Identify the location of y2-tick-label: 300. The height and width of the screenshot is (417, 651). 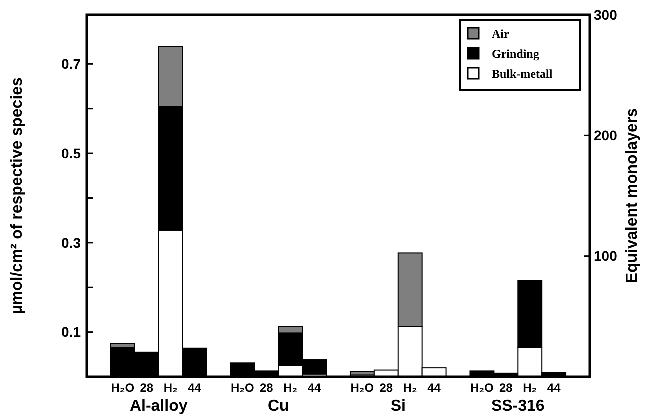
(606, 14).